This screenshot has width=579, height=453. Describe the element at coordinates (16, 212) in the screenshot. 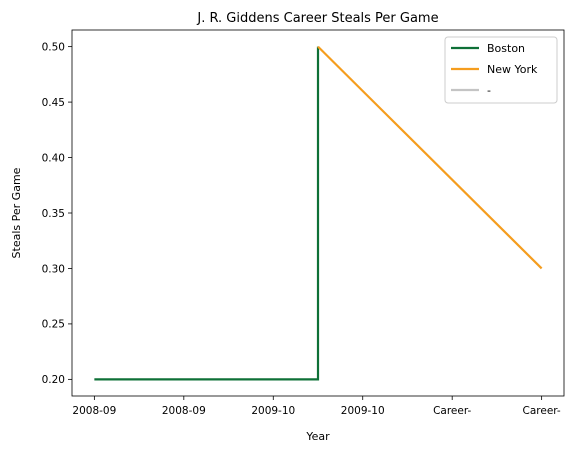

I see `y-axis-label: Steals Per Game` at that location.